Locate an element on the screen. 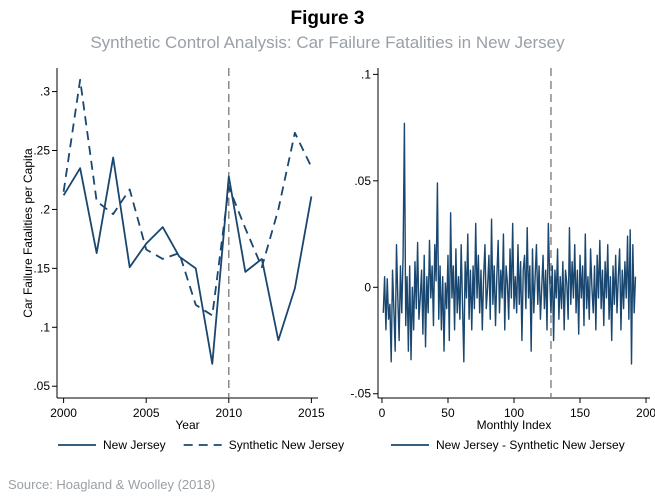 The width and height of the screenshot is (655, 498). x-tick-label: 2005 is located at coordinates (146, 413).